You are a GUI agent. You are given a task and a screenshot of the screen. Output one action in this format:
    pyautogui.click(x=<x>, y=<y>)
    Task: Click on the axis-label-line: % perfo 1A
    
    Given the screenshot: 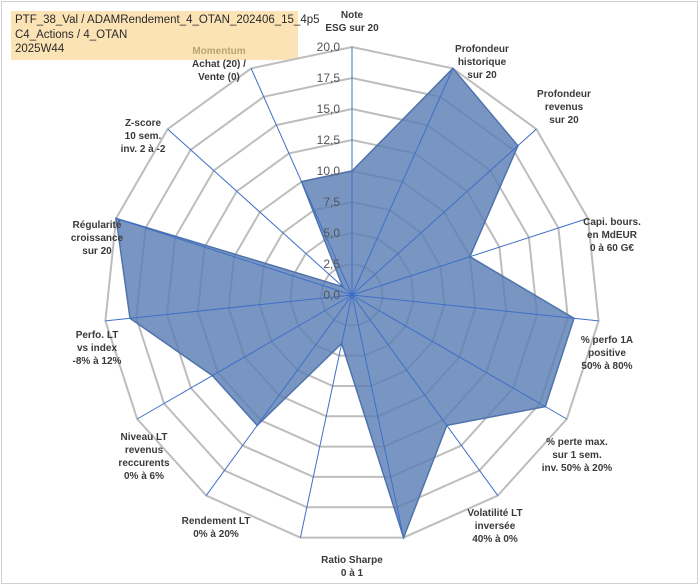 What is the action you would take?
    pyautogui.click(x=607, y=340)
    